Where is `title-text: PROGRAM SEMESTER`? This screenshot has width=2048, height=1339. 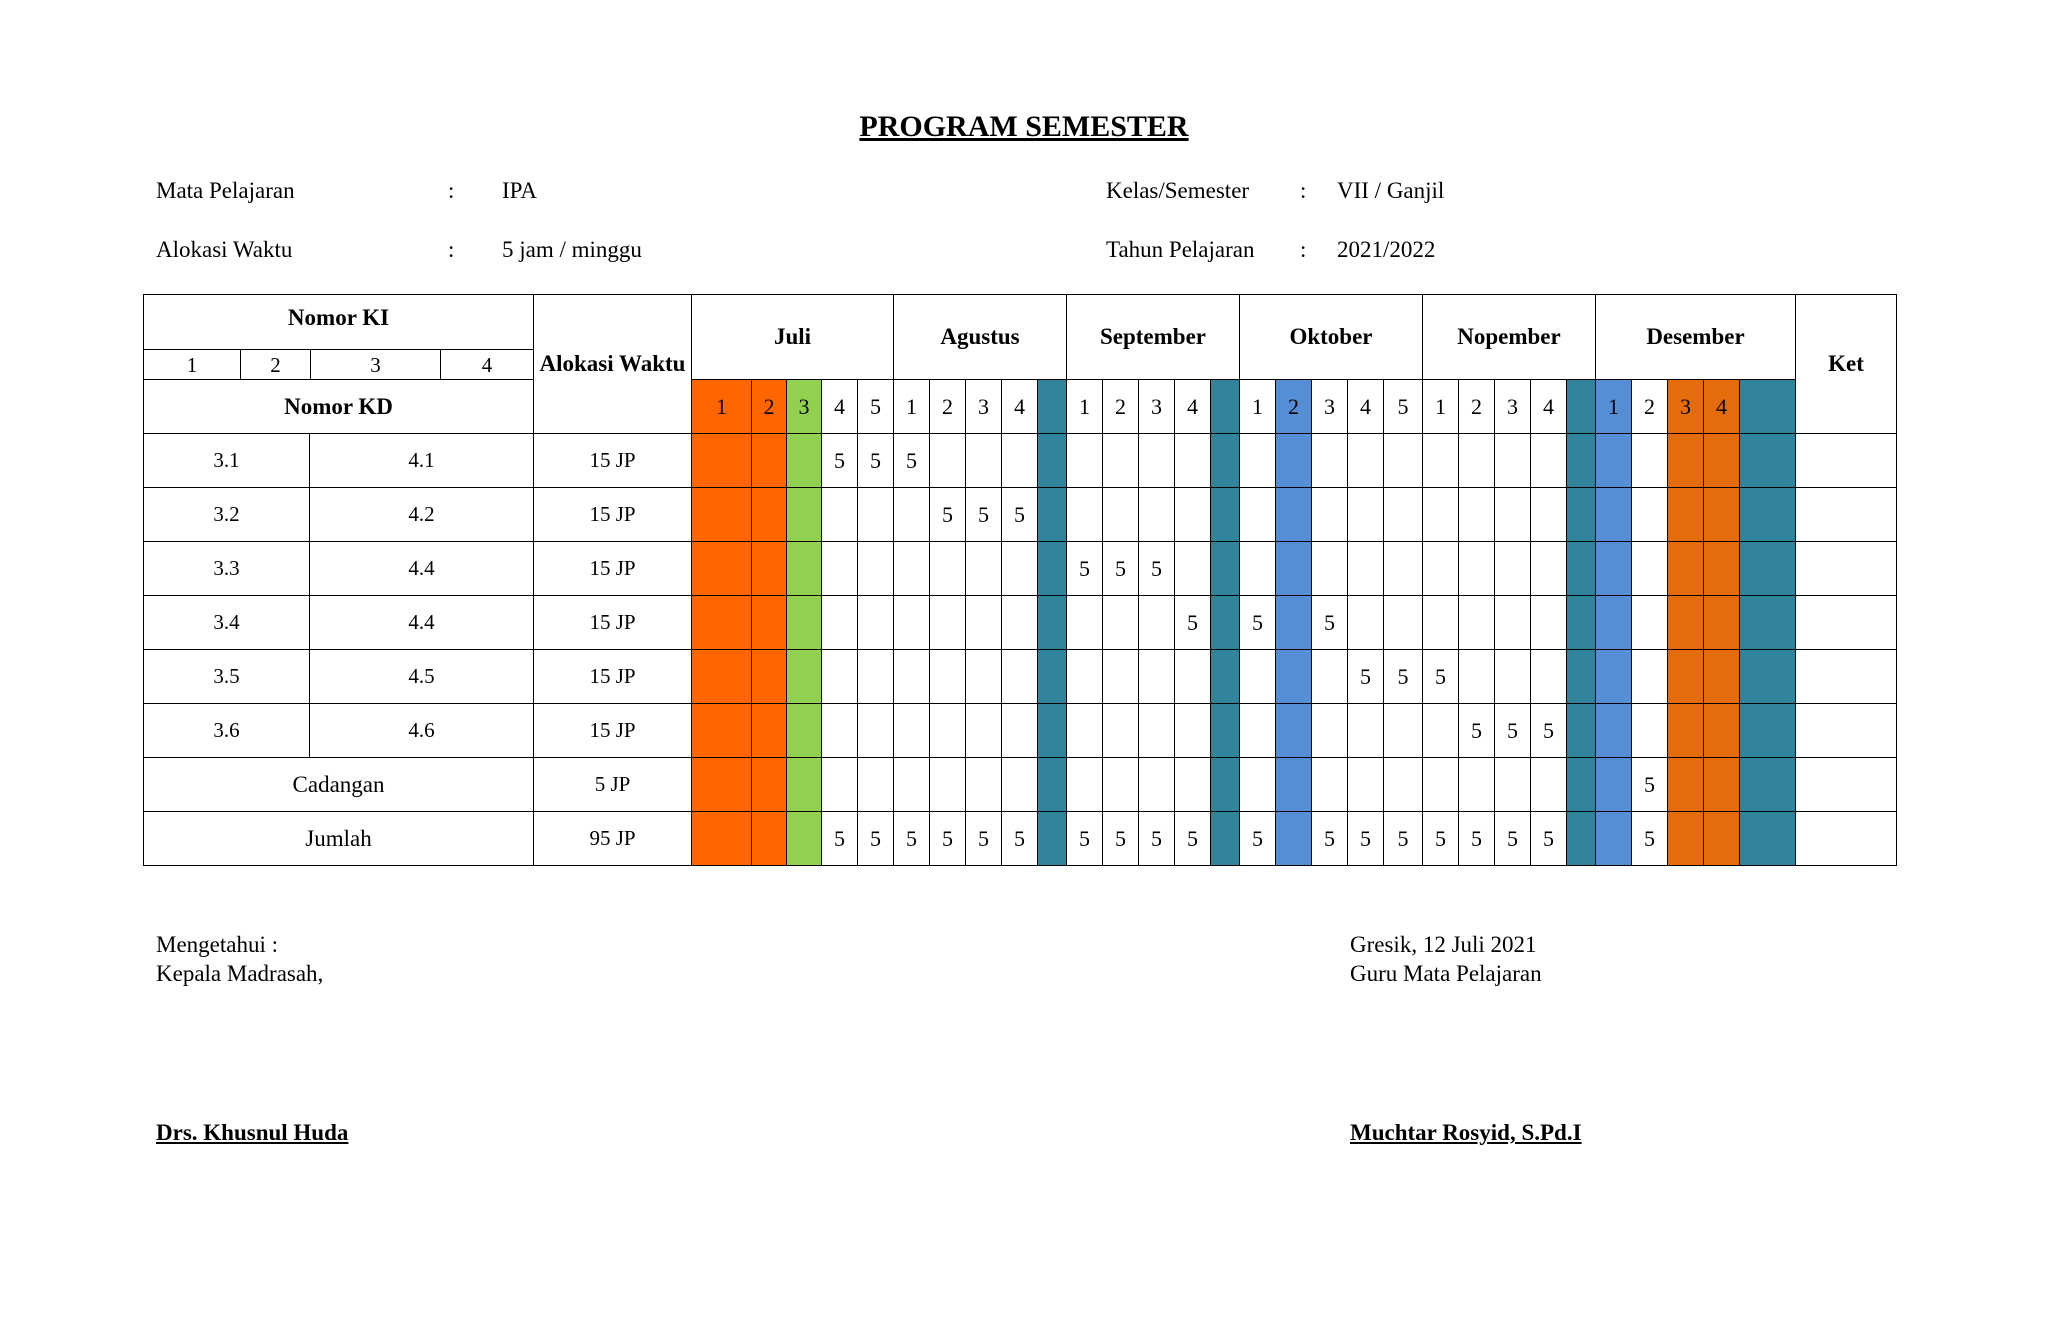 title-text: PROGRAM SEMESTER is located at coordinates (1024, 126).